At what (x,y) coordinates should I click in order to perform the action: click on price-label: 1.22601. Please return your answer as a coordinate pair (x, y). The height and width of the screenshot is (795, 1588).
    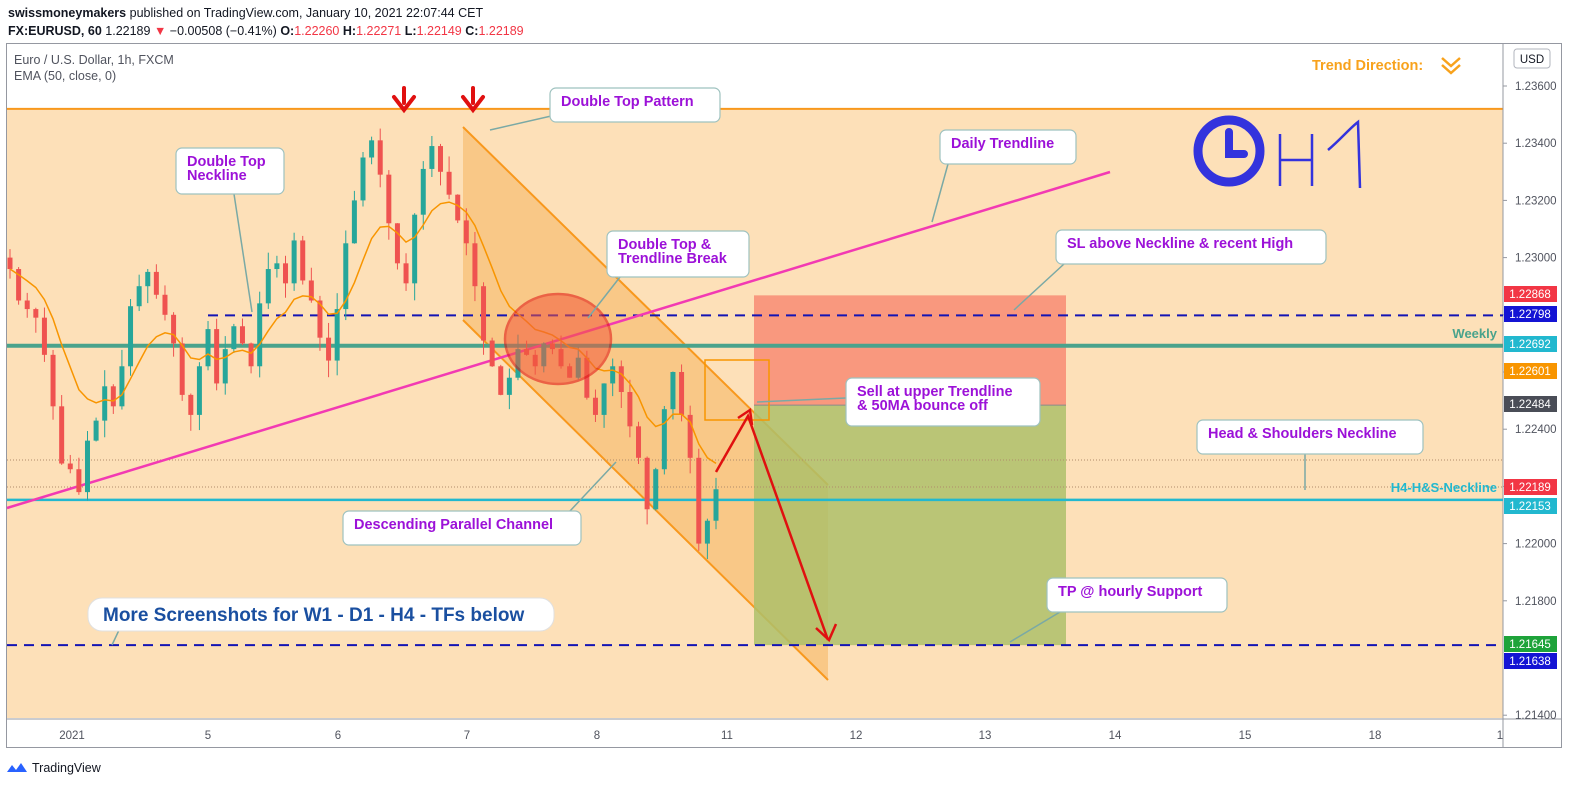
    Looking at the image, I should click on (1530, 371).